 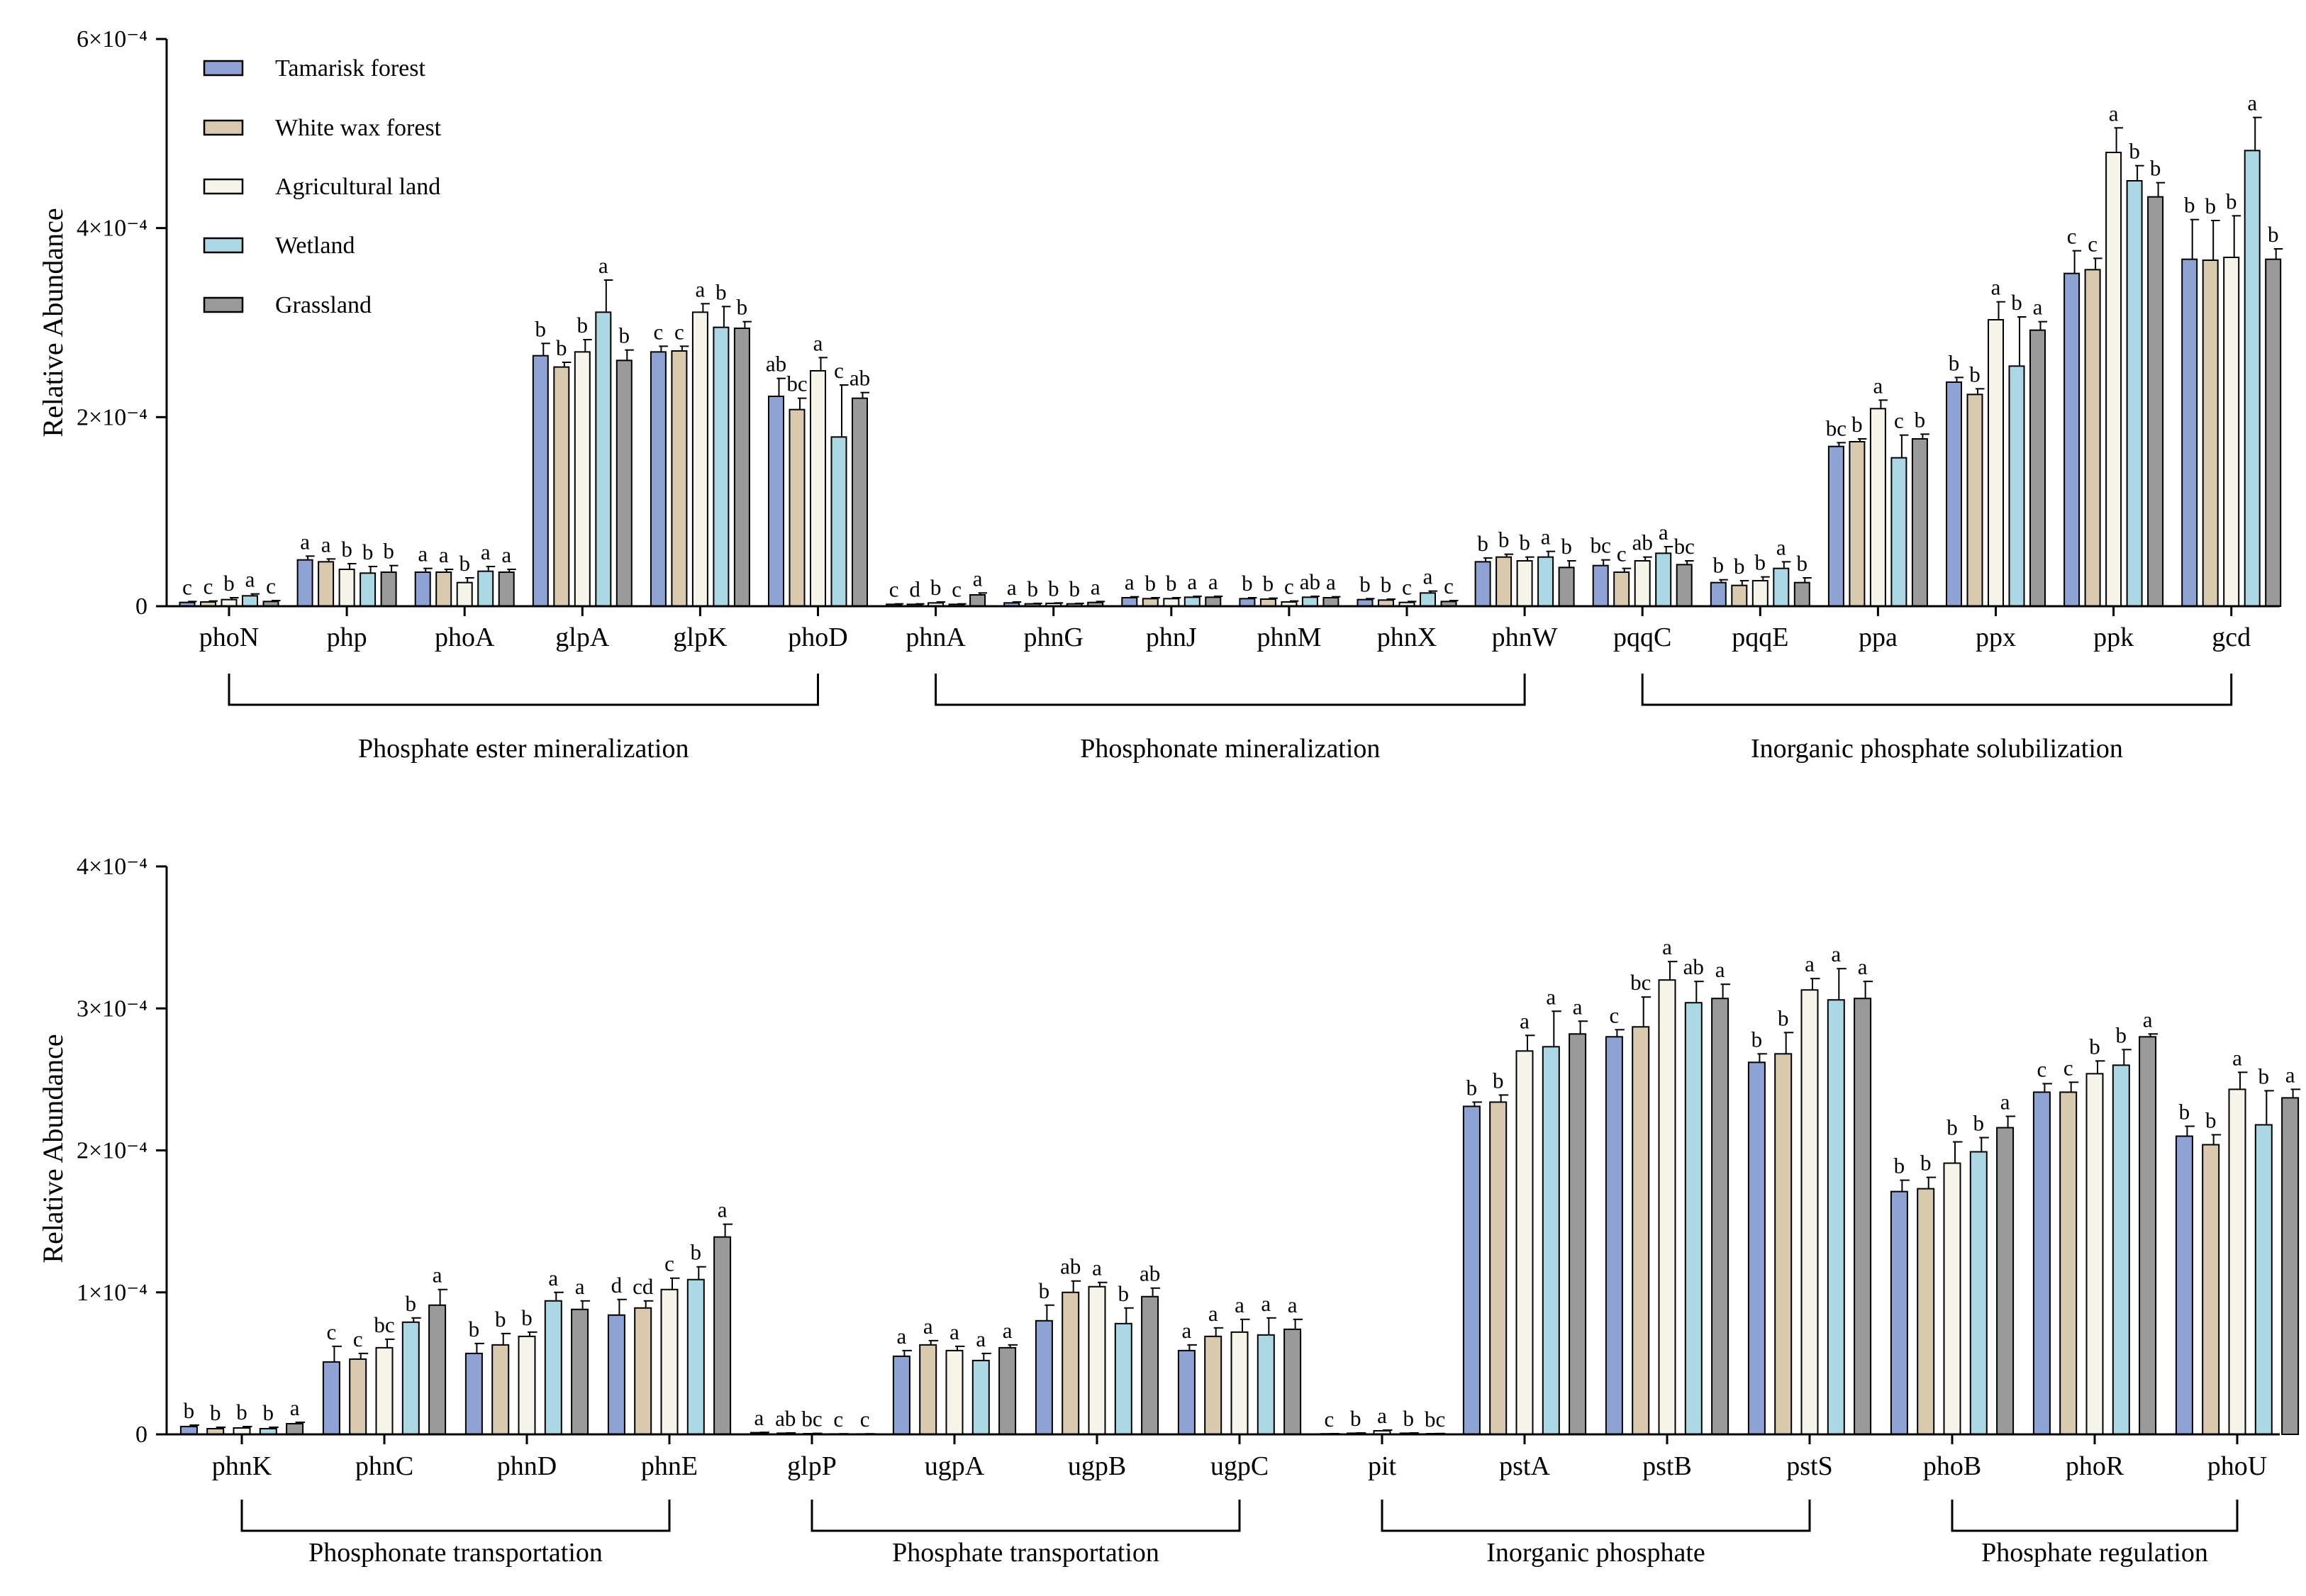 What do you see at coordinates (1641, 982) in the screenshot?
I see `sig-letter-pstb-white-wax-forest: bc` at bounding box center [1641, 982].